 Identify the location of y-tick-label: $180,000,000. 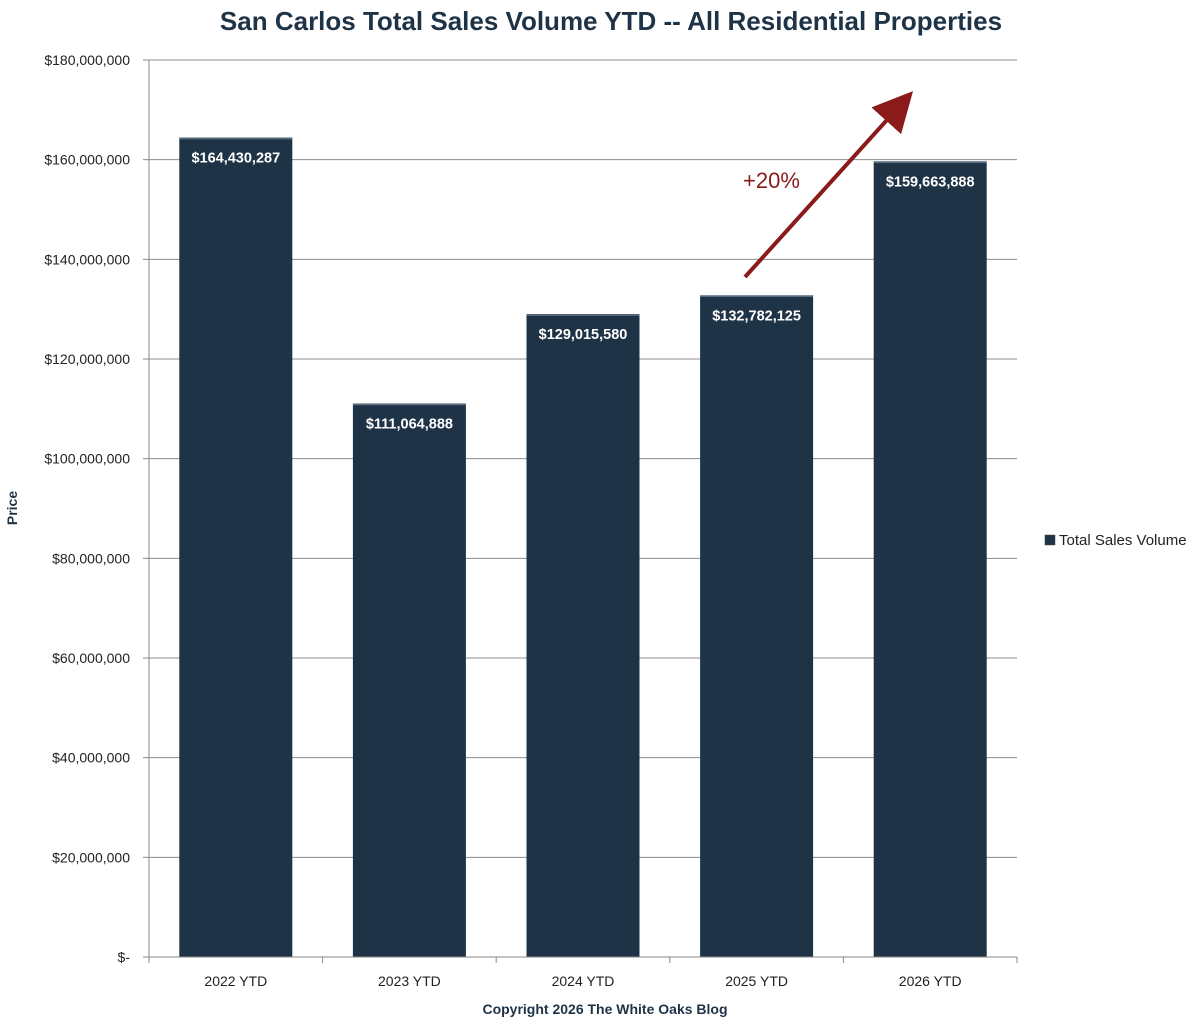
(87, 60).